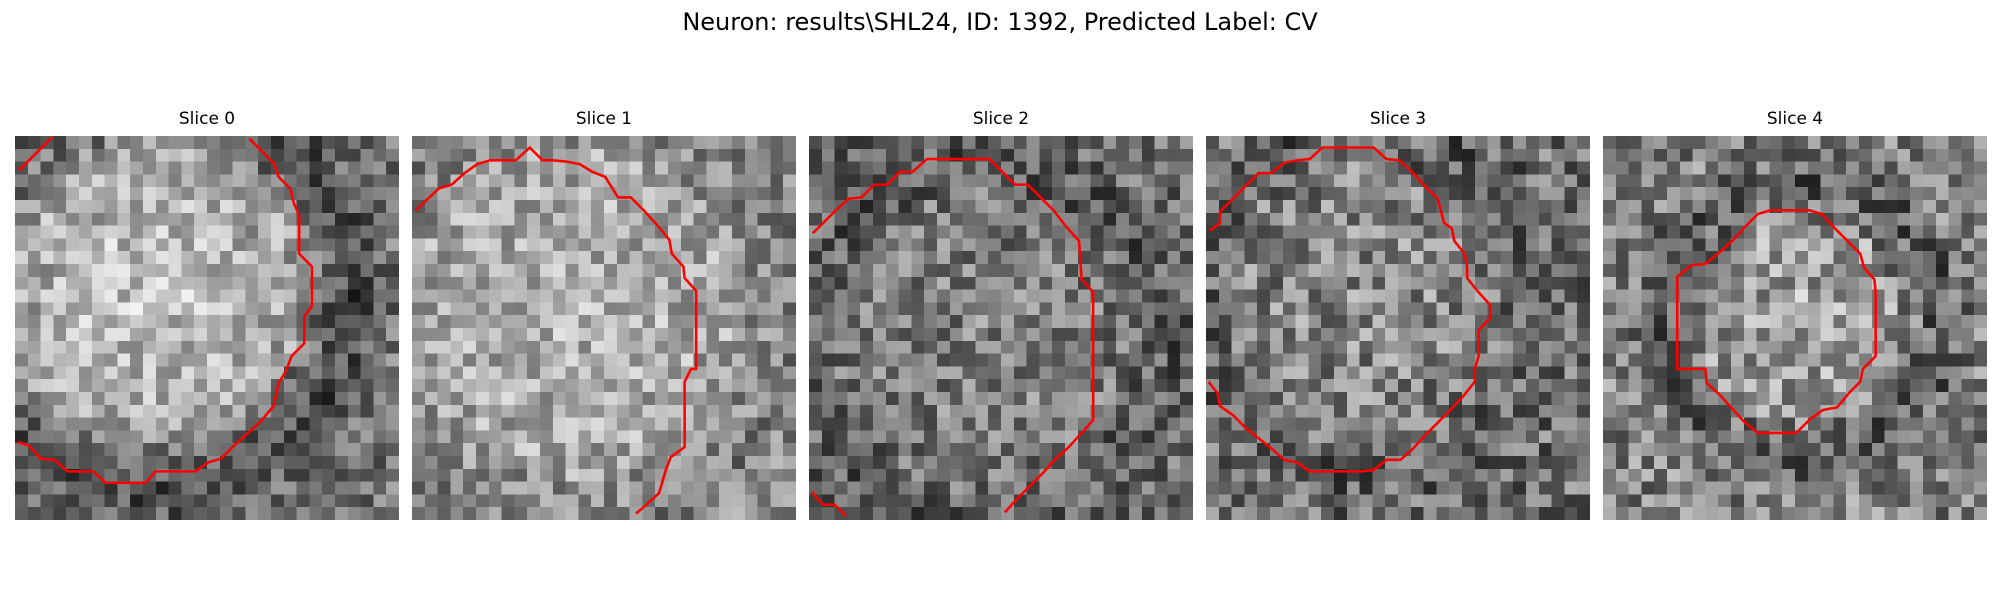  I want to click on slice-title: Slice 2, so click(1001, 119).